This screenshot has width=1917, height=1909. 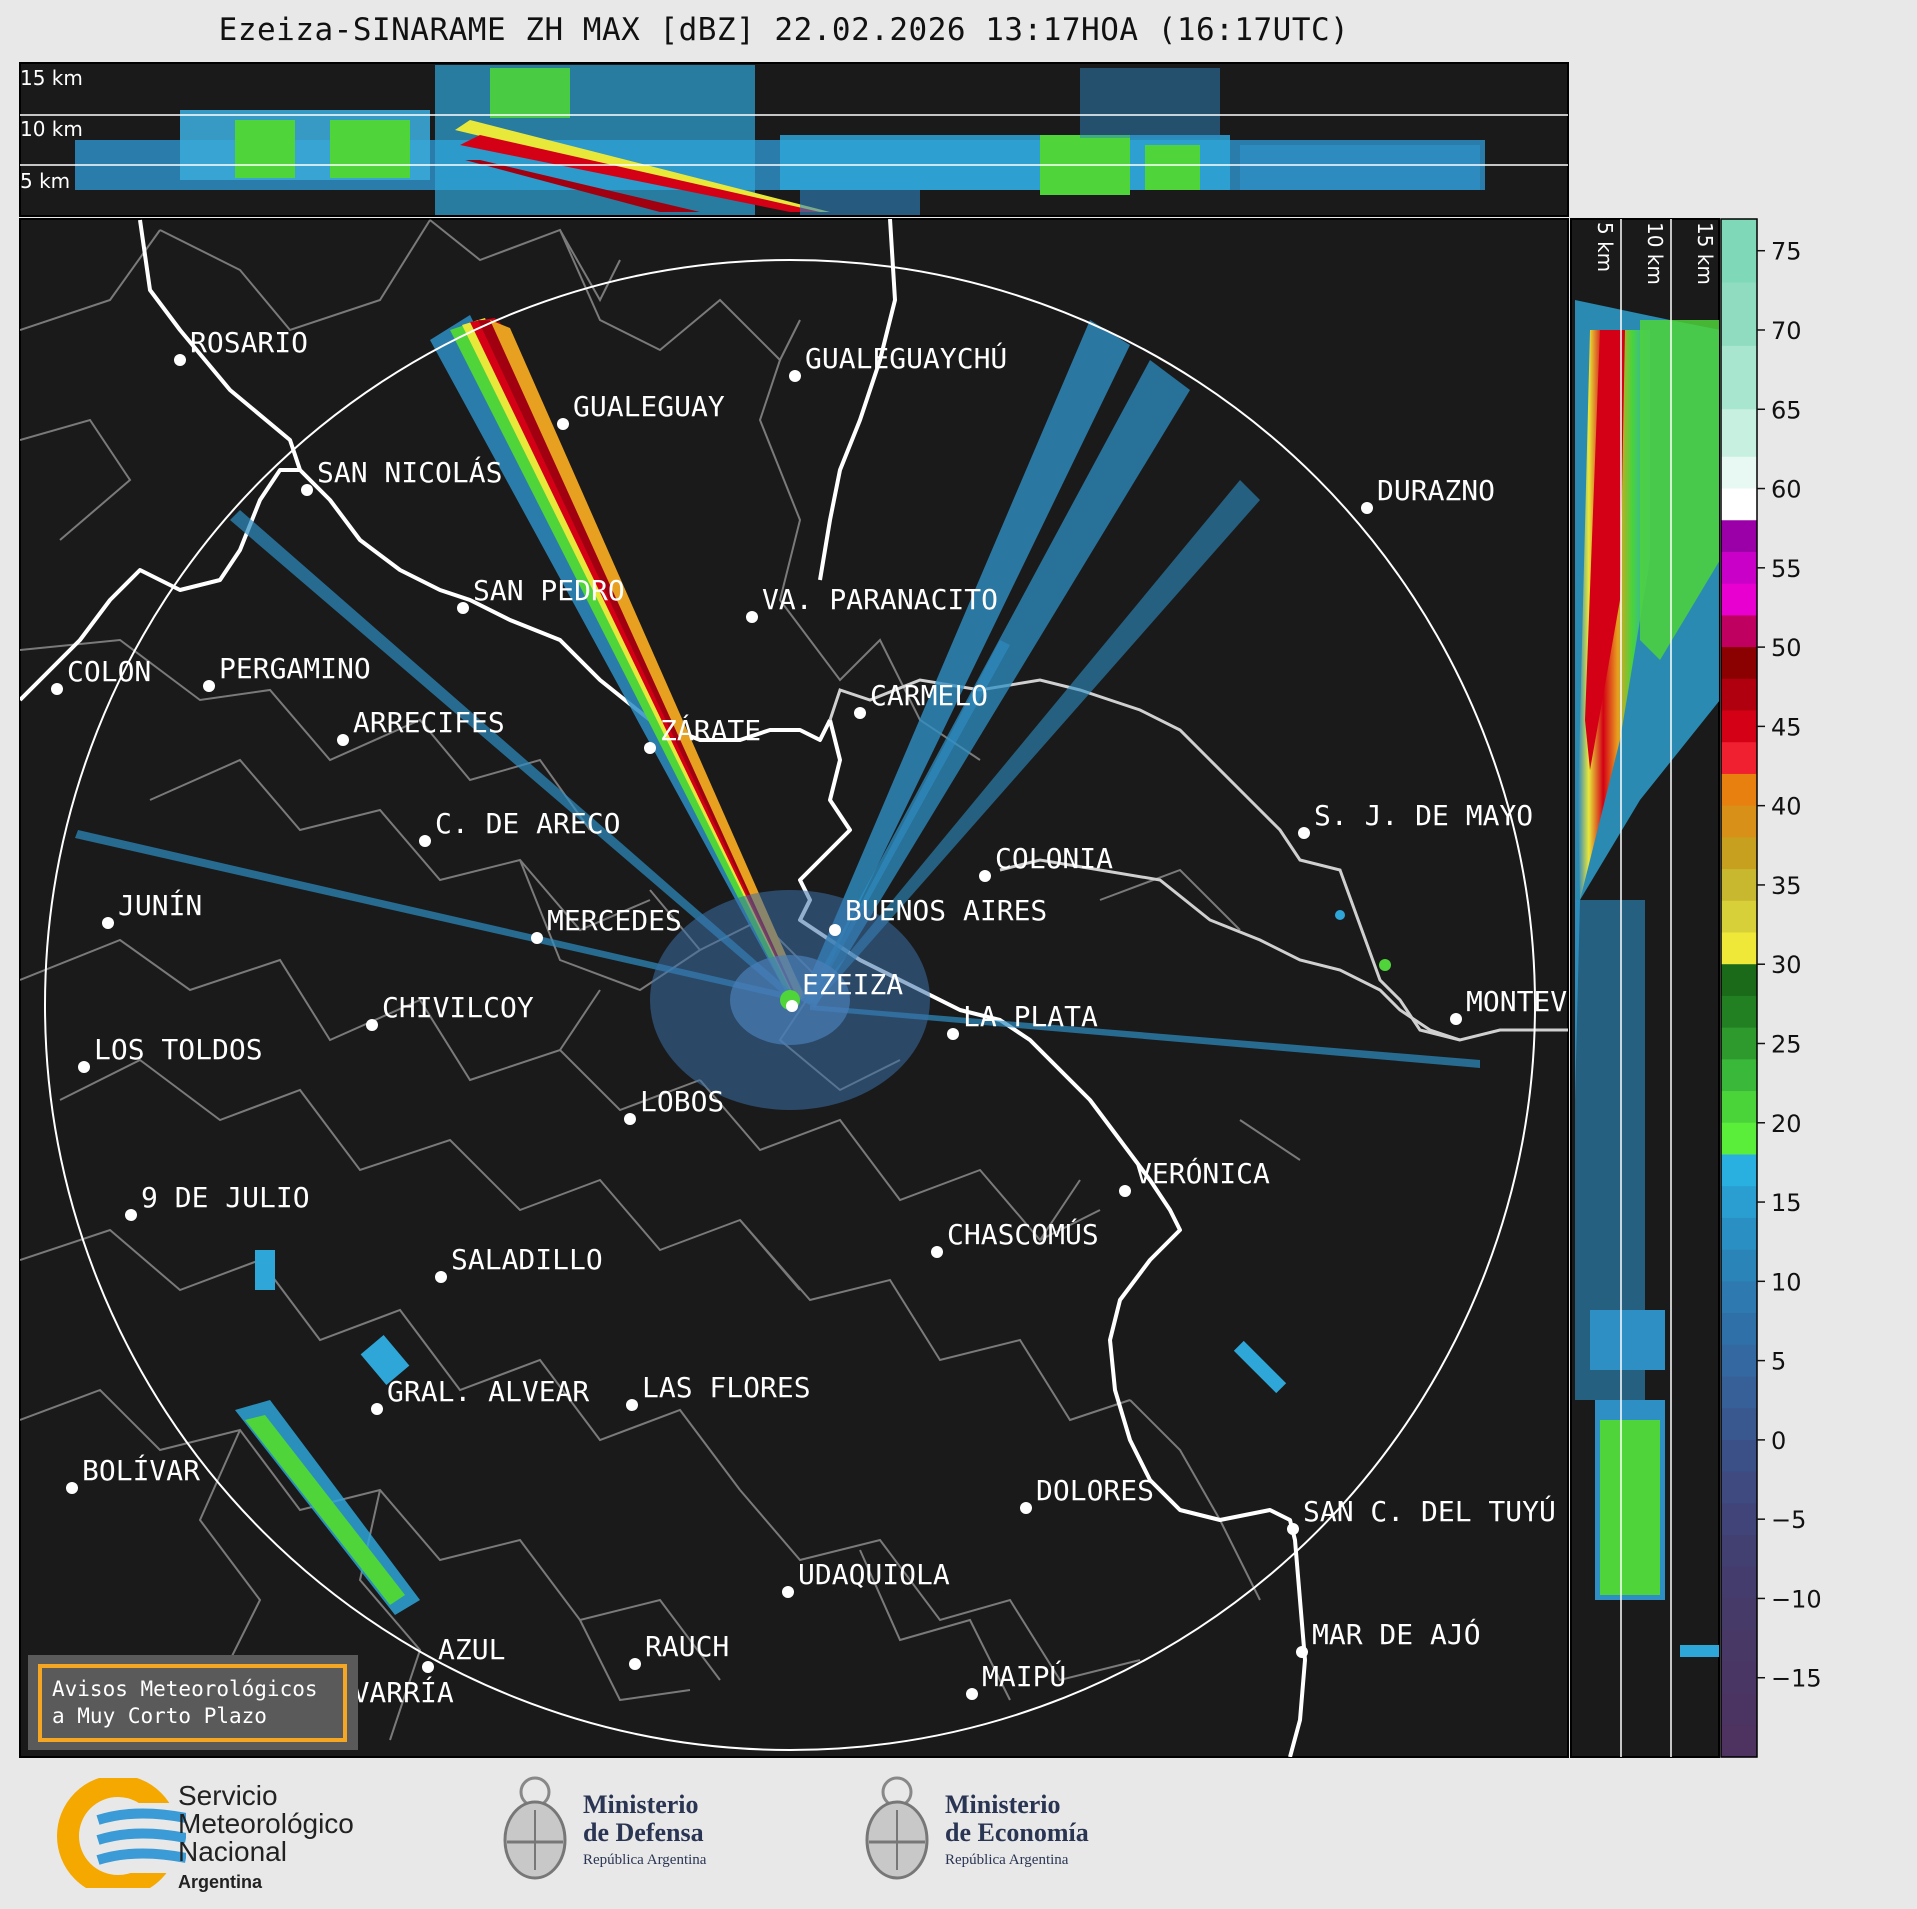 What do you see at coordinates (45, 181) in the screenshot?
I see `top-km-label-5: 5 km` at bounding box center [45, 181].